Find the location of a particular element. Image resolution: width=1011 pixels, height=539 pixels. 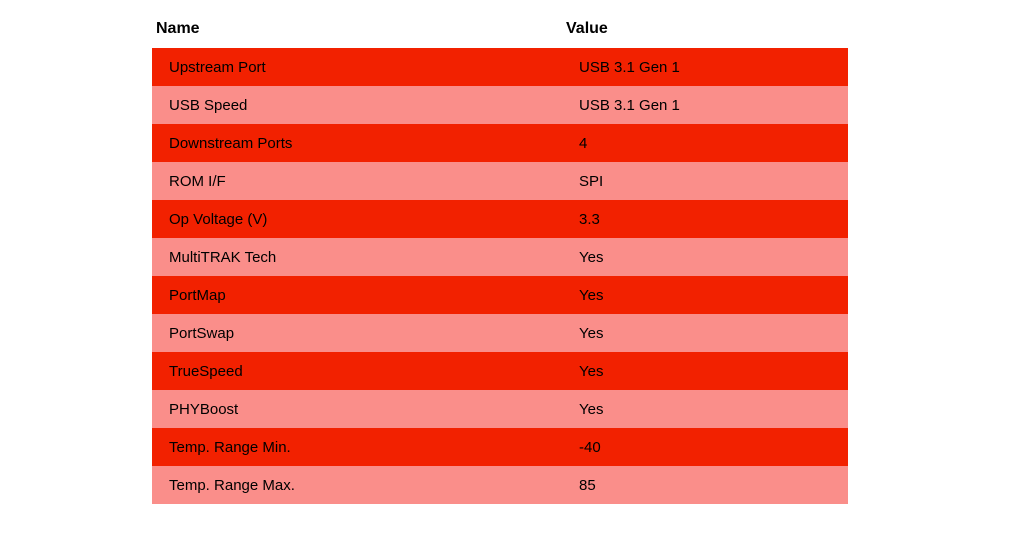

table-row: Downstream Ports 4 is located at coordinates (500, 143).